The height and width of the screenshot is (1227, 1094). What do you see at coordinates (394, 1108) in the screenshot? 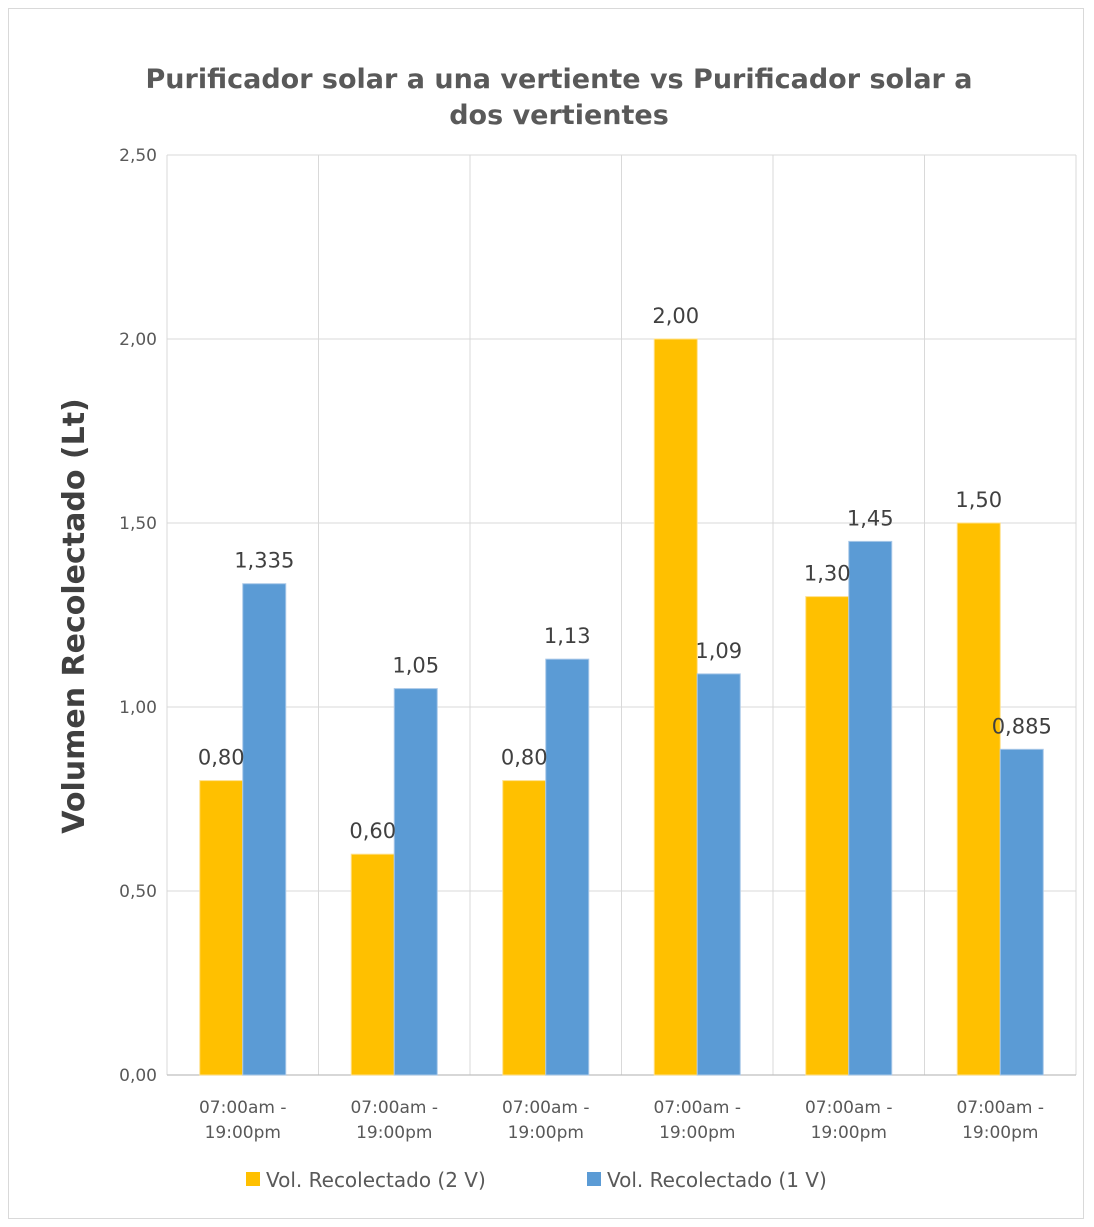
I see `x-tick-label-1-0: 07:00am -` at bounding box center [394, 1108].